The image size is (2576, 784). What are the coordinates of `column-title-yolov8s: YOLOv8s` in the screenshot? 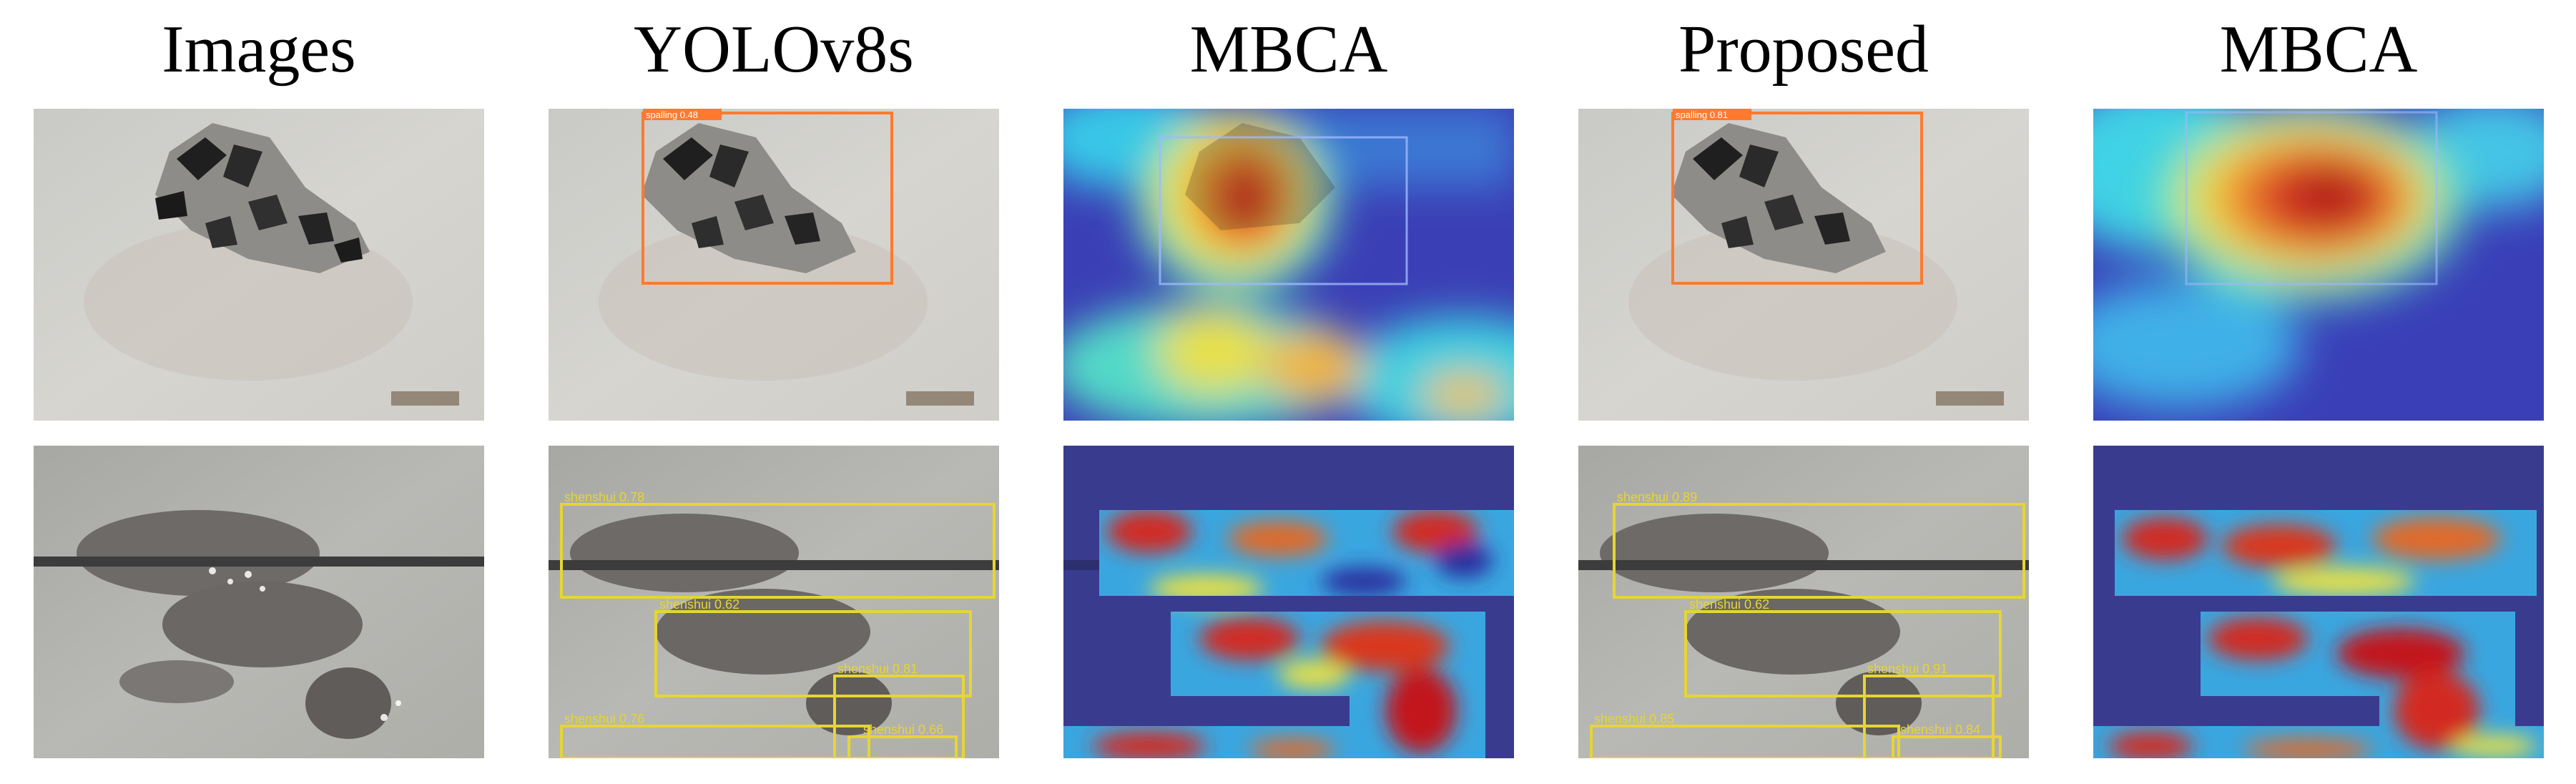 It's located at (774, 50).